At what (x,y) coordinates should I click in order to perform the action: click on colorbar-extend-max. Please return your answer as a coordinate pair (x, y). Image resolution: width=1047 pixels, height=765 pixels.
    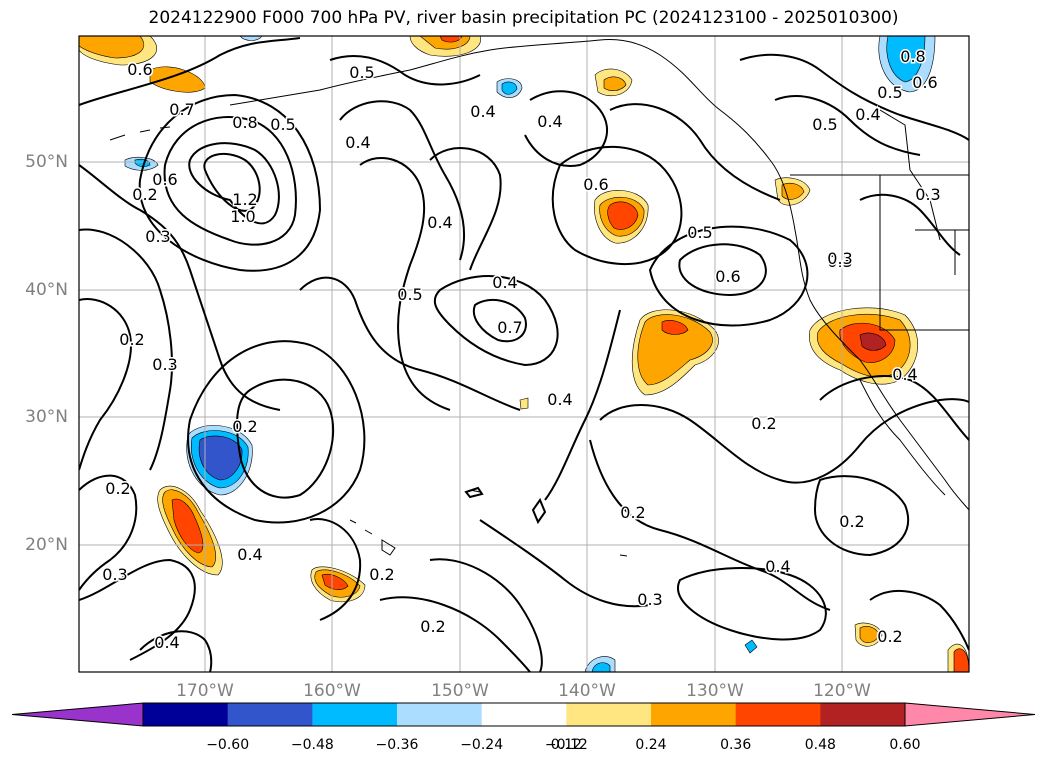
    Looking at the image, I should click on (970, 714).